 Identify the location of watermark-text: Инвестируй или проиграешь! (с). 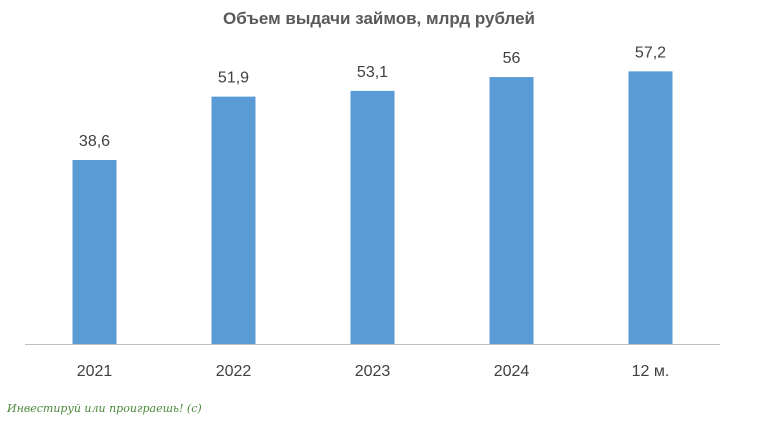
(104, 408).